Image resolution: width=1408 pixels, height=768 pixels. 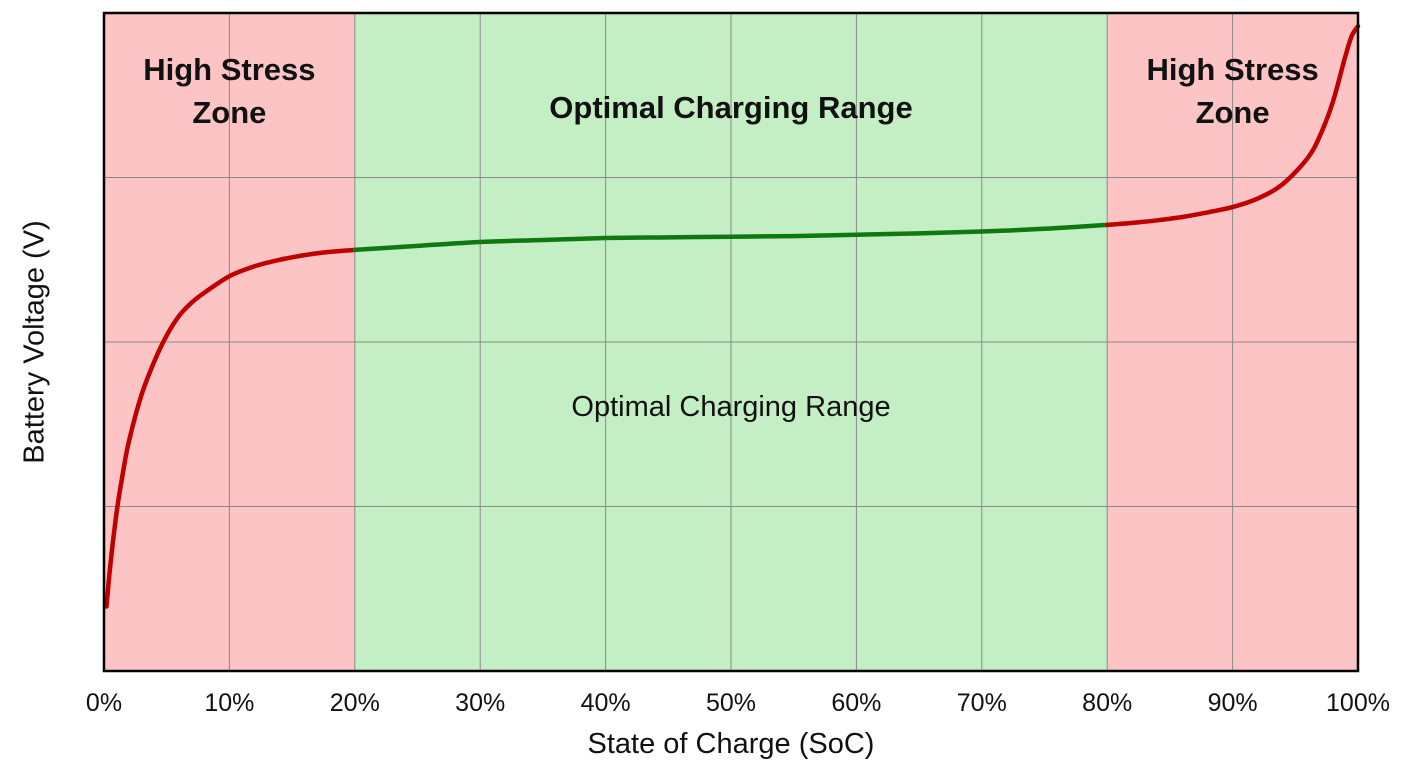 What do you see at coordinates (1107, 703) in the screenshot?
I see `x-tick-label: 80%` at bounding box center [1107, 703].